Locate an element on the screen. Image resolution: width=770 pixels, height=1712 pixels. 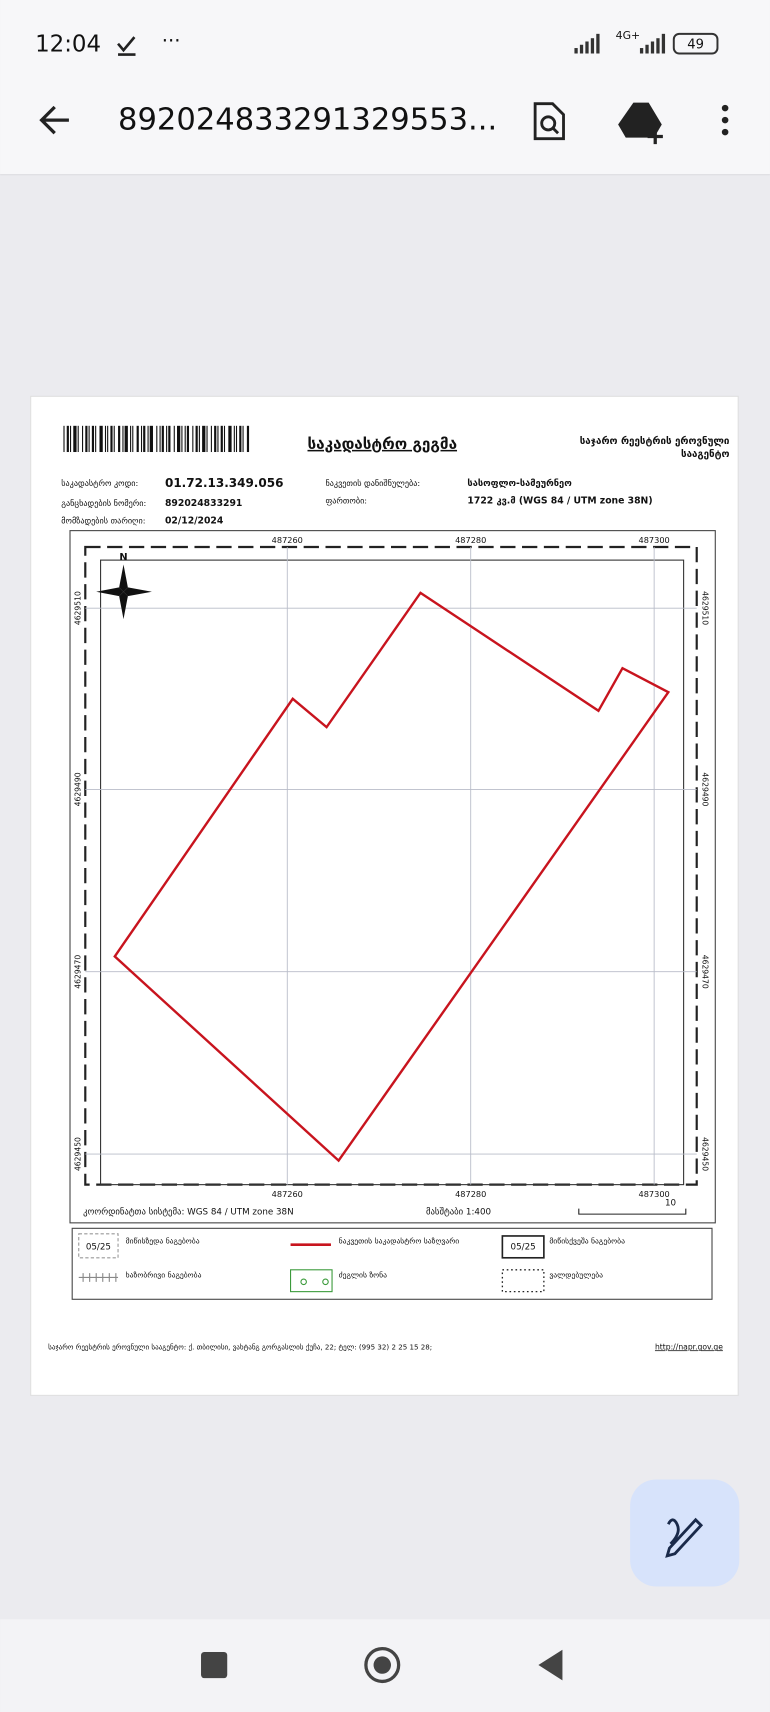
field-label: განცხადების ნომერი: is located at coordinates (103, 503).